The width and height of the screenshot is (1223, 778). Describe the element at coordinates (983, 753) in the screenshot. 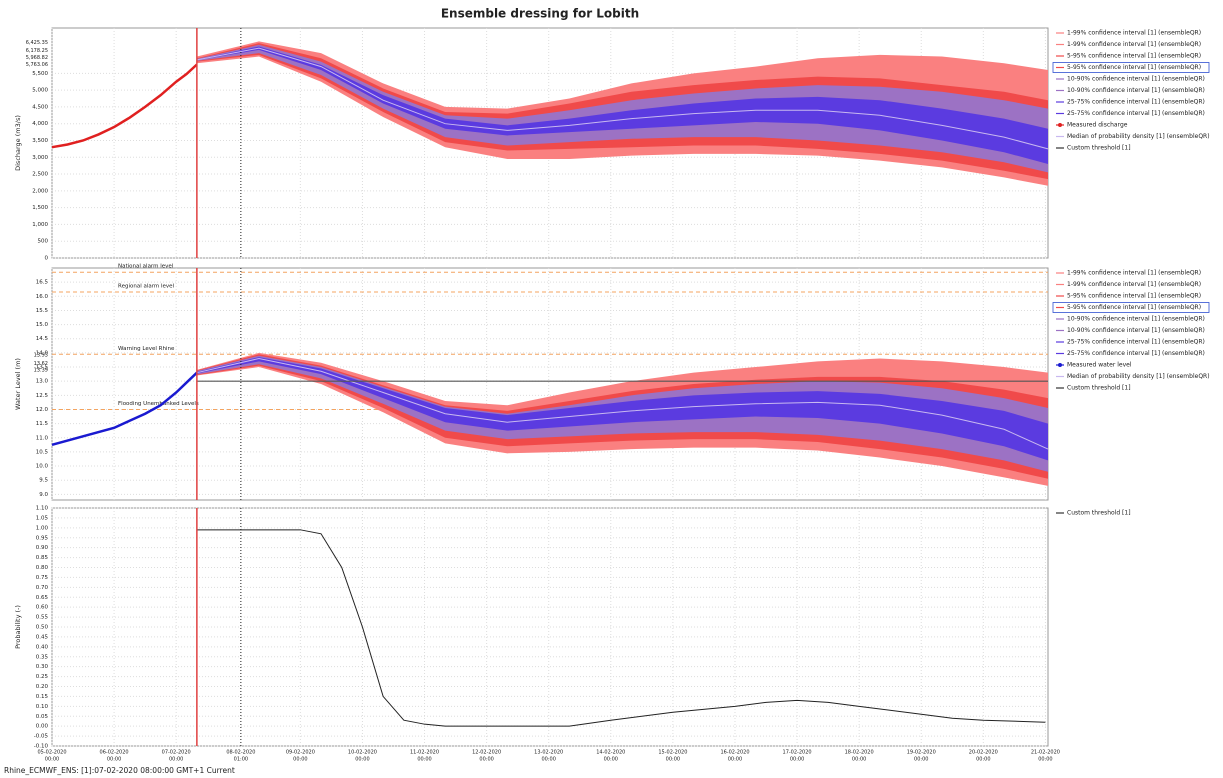

I see `x-tick-label: 20-02-2020` at that location.